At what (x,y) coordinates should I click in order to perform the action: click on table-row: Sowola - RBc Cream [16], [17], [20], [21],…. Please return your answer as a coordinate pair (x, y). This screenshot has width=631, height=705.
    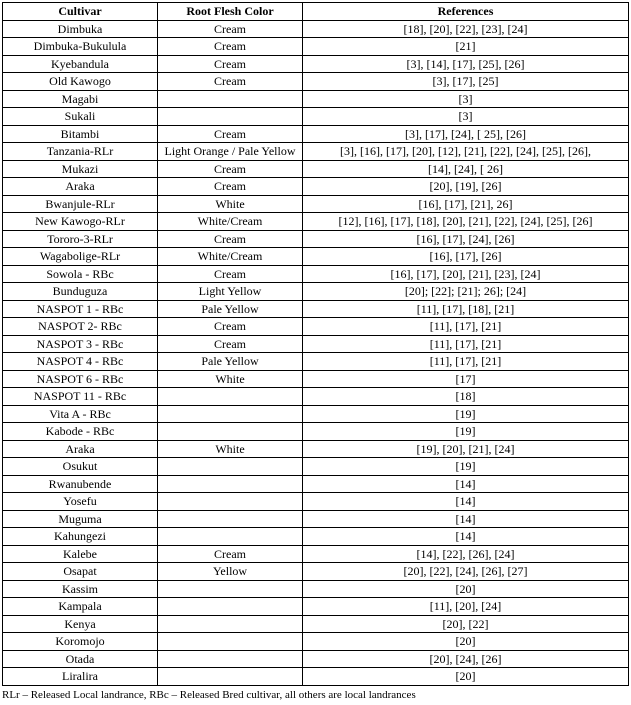
    Looking at the image, I should click on (315, 273).